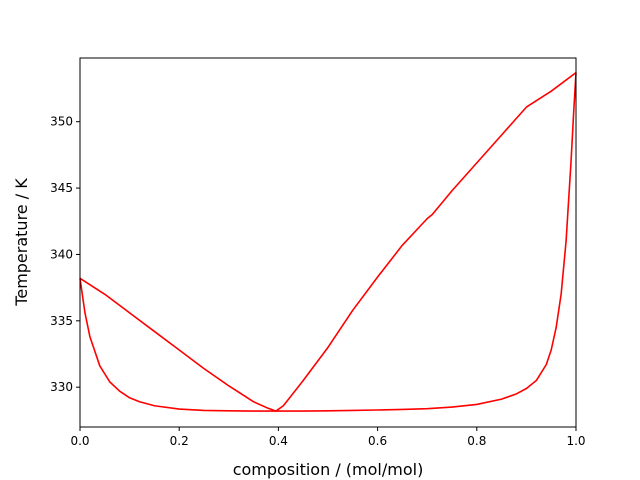 Image resolution: width=640 pixels, height=480 pixels. What do you see at coordinates (328, 437) in the screenshot?
I see `x-axis-ticks: 0.0 0.2 0.4 0.6 0.8 1.0` at bounding box center [328, 437].